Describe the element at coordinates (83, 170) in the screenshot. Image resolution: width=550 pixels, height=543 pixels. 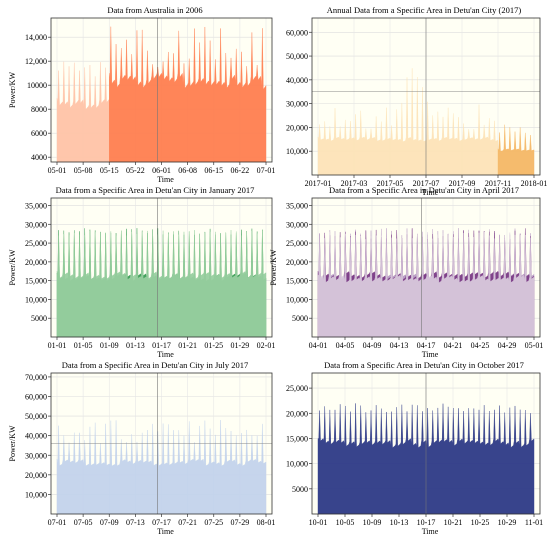
I see `x-tick-label: 05-08` at that location.